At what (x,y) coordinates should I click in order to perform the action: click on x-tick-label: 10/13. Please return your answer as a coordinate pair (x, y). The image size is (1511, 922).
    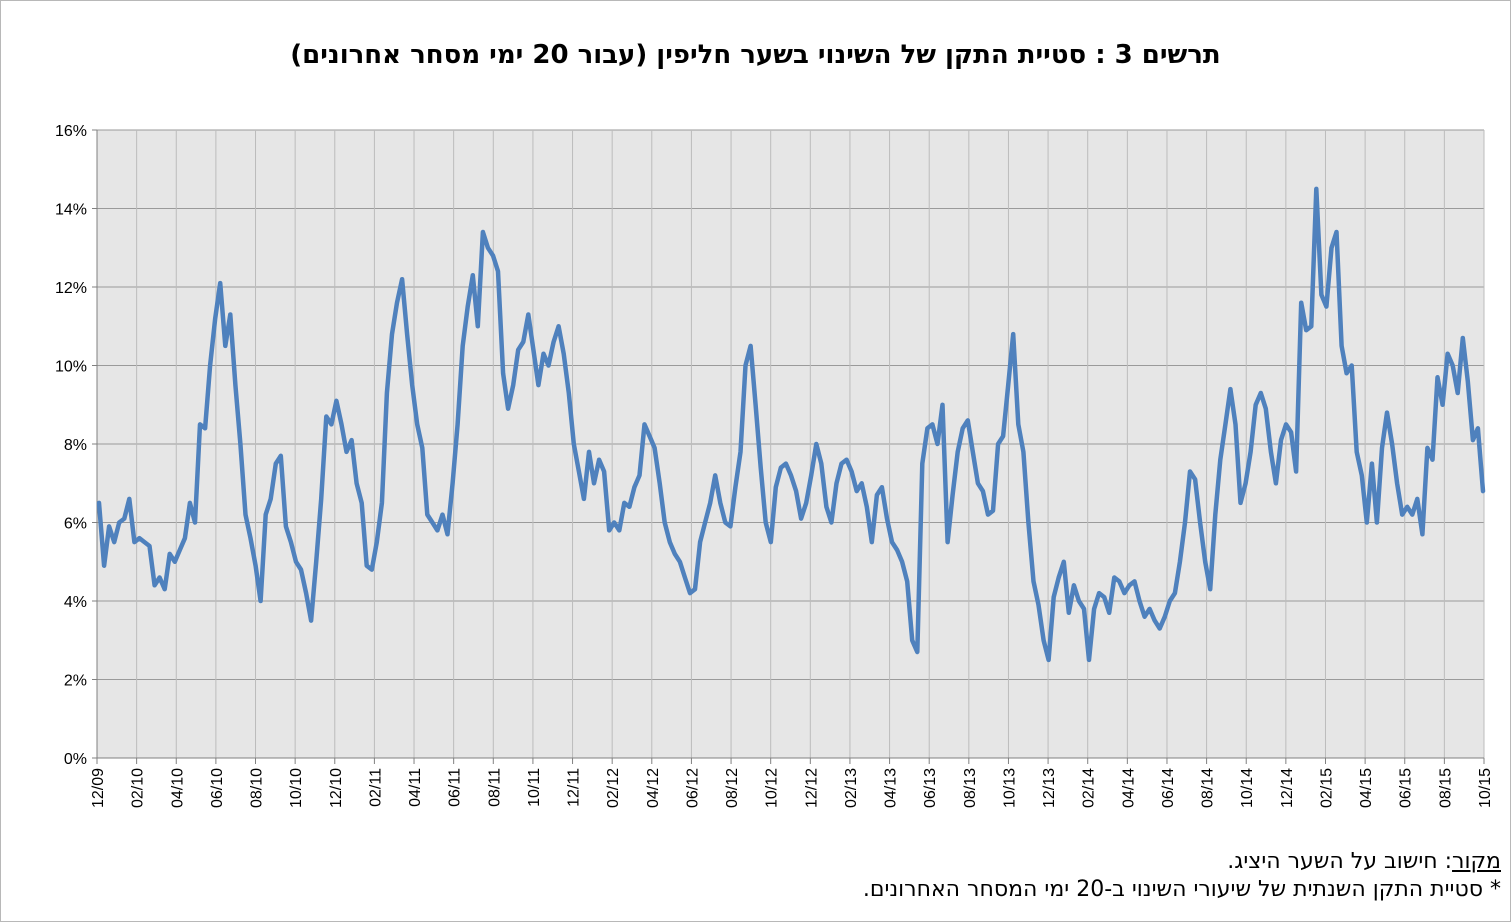
    Looking at the image, I should click on (1009, 788).